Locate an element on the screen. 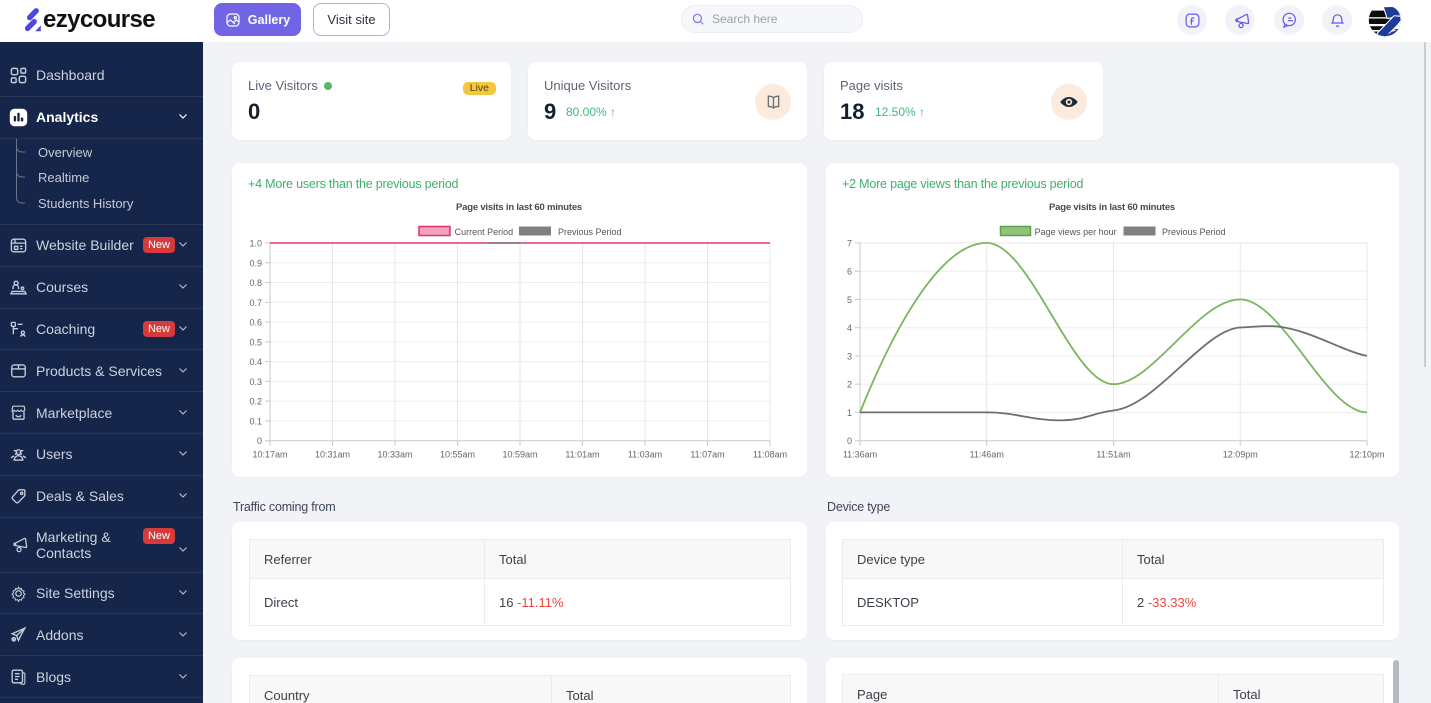  svg-text: 1.0 is located at coordinates (255, 244).